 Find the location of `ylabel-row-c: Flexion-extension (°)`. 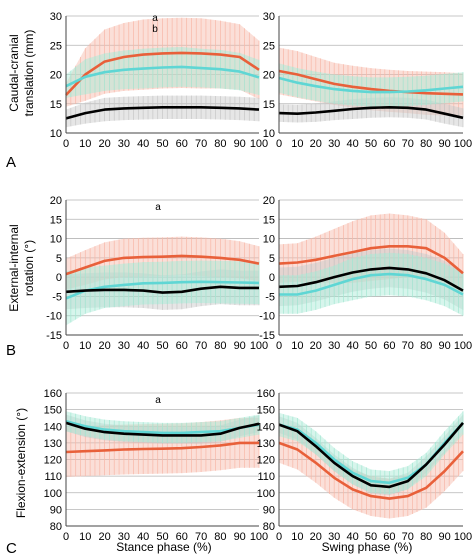

ylabel-row-c: Flexion-extension (°) is located at coordinates (21, 463).